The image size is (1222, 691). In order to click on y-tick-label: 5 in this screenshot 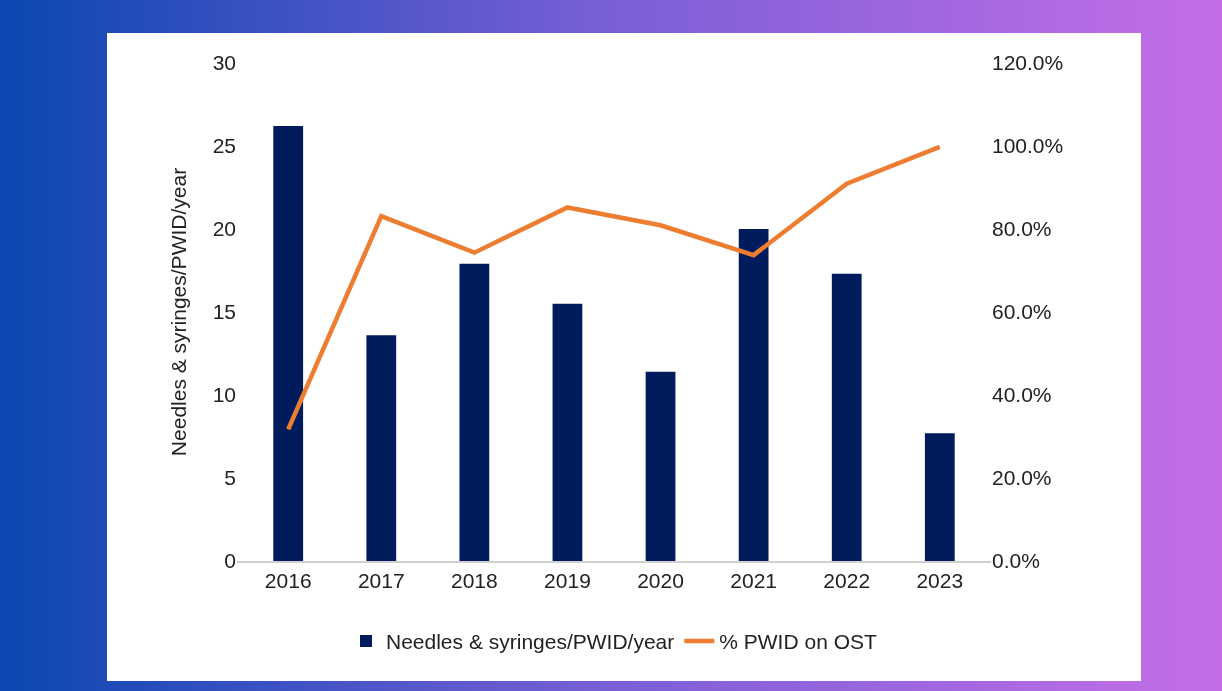, I will do `click(230, 478)`.